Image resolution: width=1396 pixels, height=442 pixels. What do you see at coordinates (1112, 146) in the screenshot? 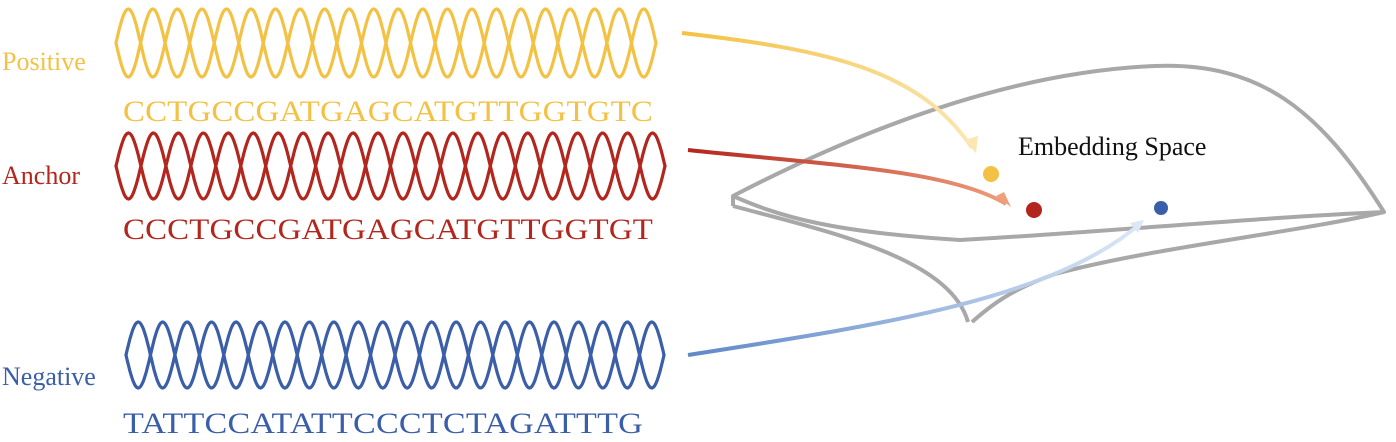
I see `embedding-space-label: Embedding Space` at bounding box center [1112, 146].